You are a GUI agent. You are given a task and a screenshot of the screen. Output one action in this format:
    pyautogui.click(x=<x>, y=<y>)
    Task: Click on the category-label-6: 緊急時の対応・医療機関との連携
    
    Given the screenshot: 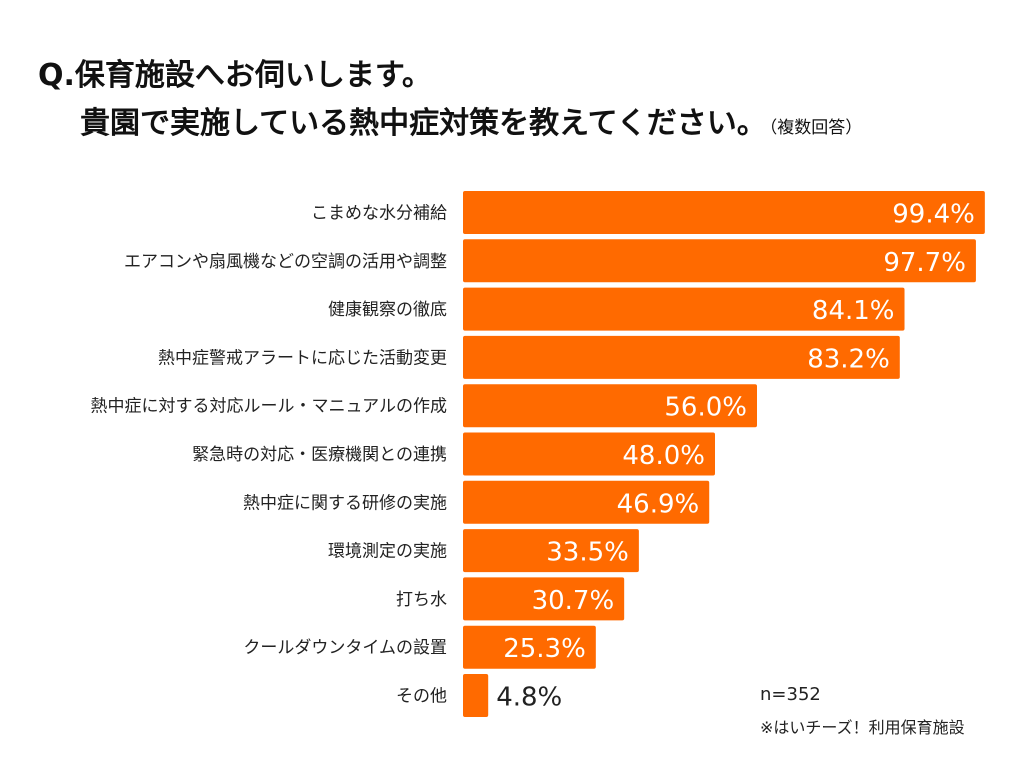 What is the action you would take?
    pyautogui.click(x=319, y=455)
    